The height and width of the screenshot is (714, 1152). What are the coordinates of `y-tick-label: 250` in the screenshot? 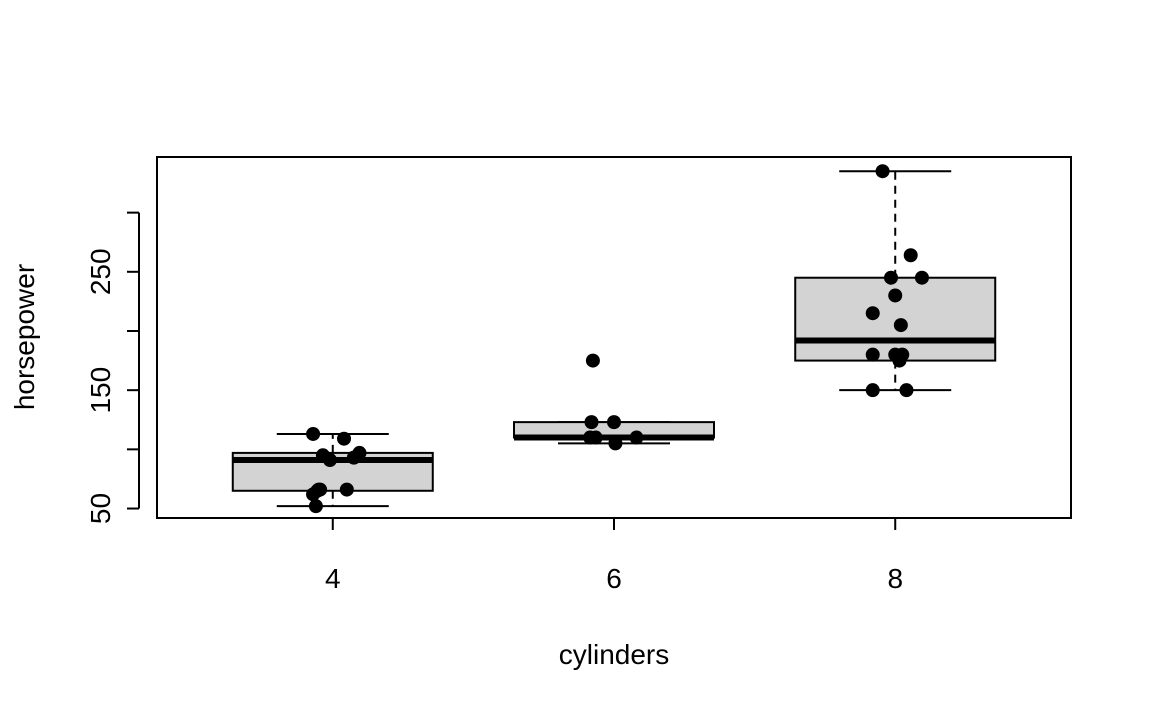 It's located at (100, 271).